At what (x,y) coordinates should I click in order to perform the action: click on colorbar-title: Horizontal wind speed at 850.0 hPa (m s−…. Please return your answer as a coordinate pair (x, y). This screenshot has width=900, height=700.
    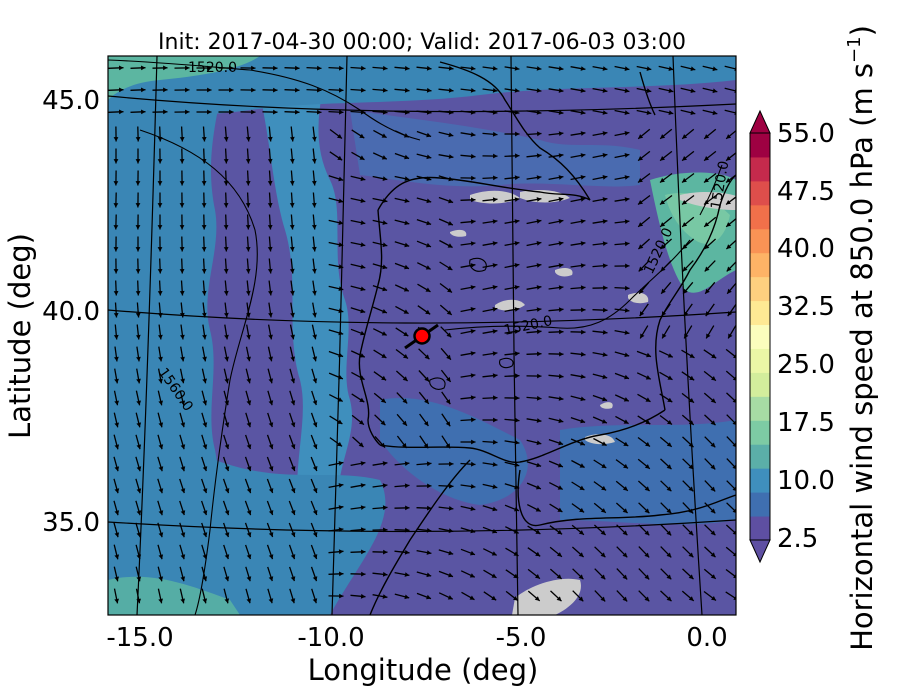
    Looking at the image, I should click on (861, 338).